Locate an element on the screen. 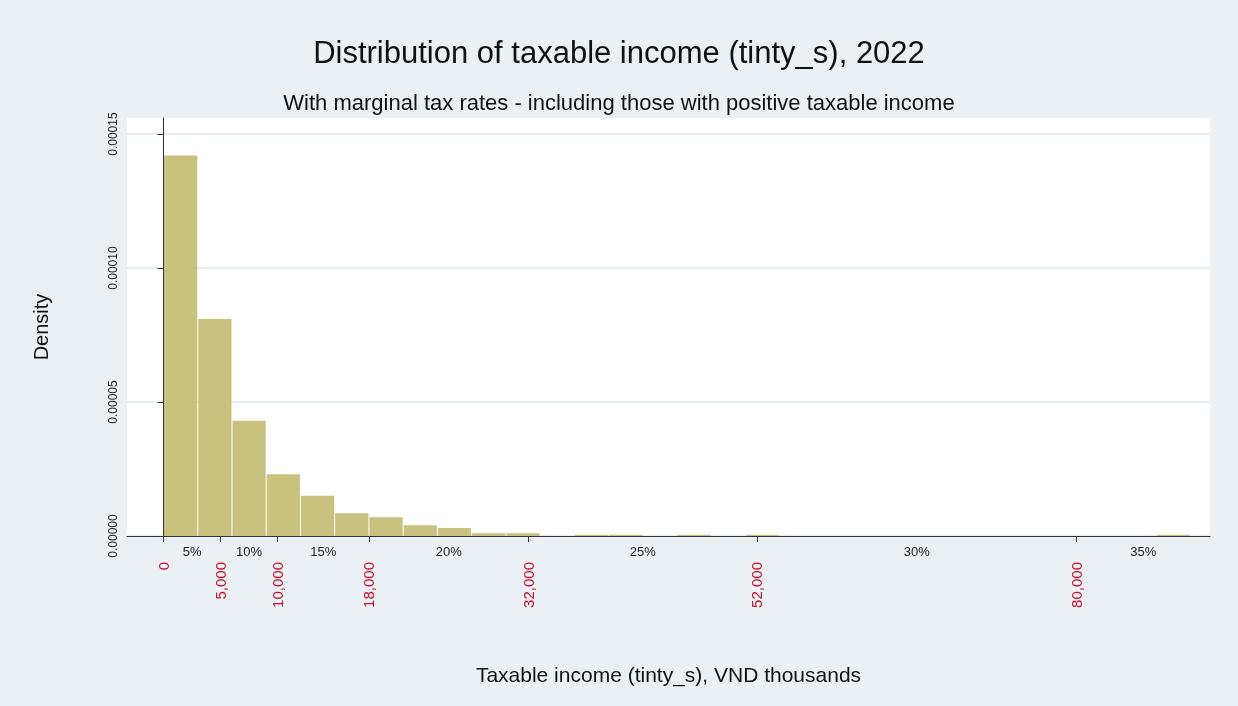 The image size is (1238, 706). y-tick-label: 0.00015 is located at coordinates (113, 134).